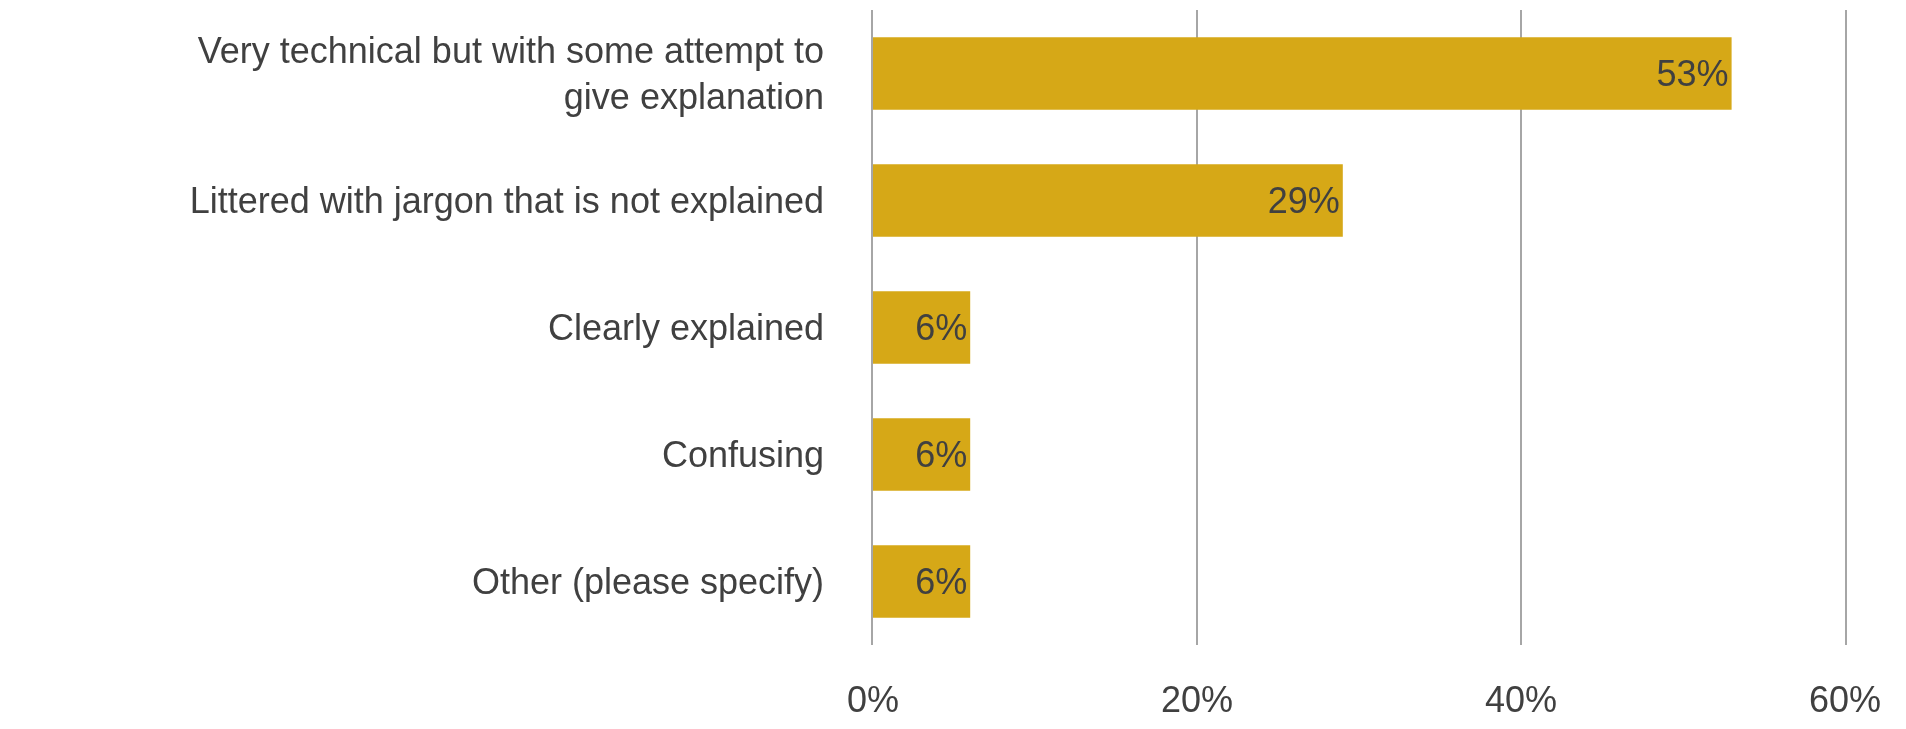 The image size is (1906, 729). I want to click on data-label: 53%, so click(1692, 73).